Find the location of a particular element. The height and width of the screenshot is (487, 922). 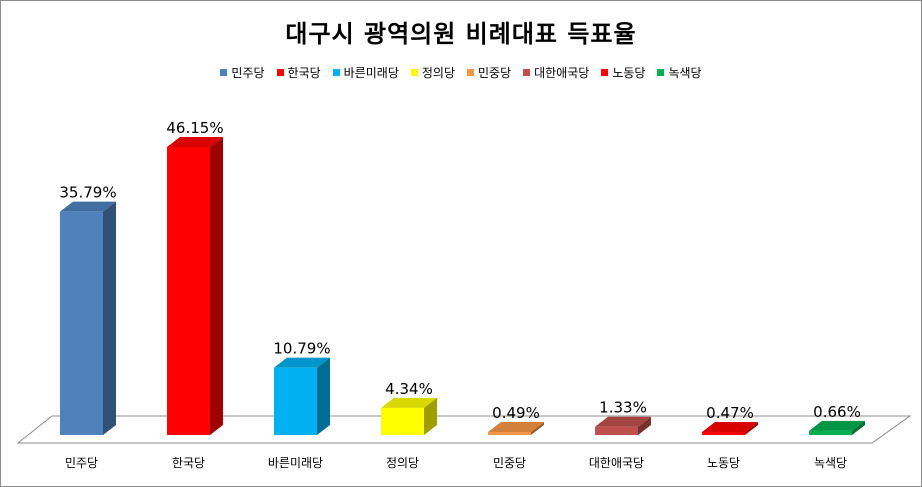

legend-item: 민주당 is located at coordinates (242, 72).